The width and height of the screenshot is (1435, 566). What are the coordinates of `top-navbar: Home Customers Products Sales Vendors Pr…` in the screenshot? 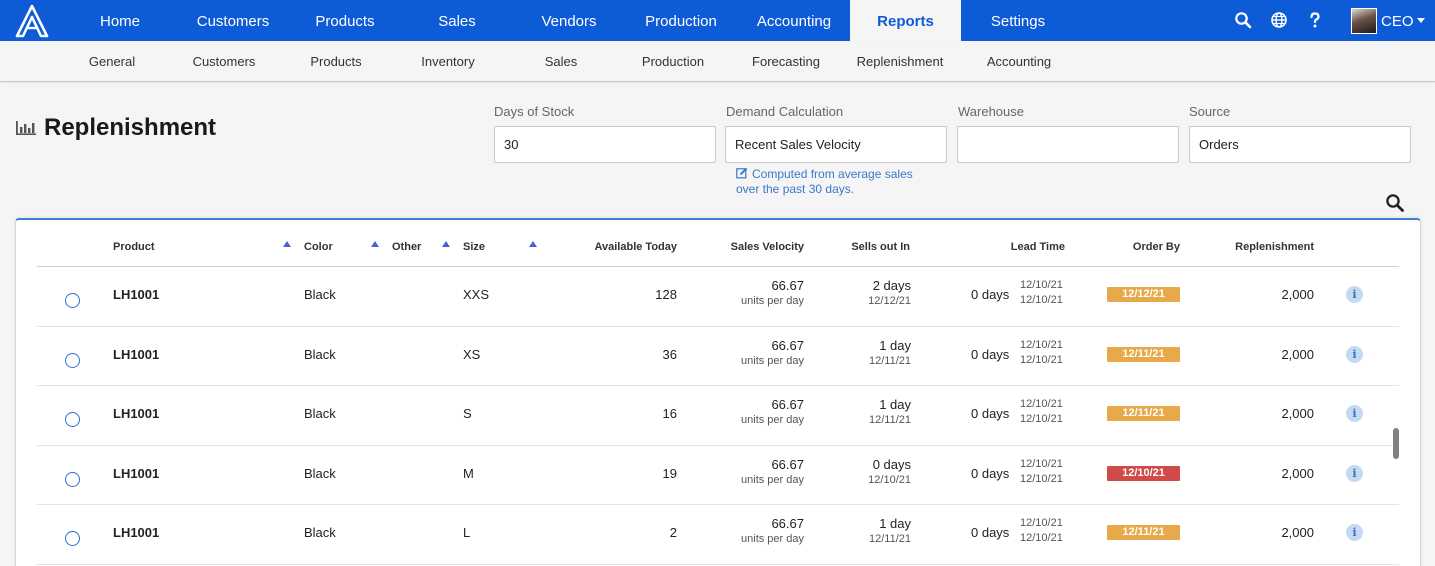 It's located at (717, 20).